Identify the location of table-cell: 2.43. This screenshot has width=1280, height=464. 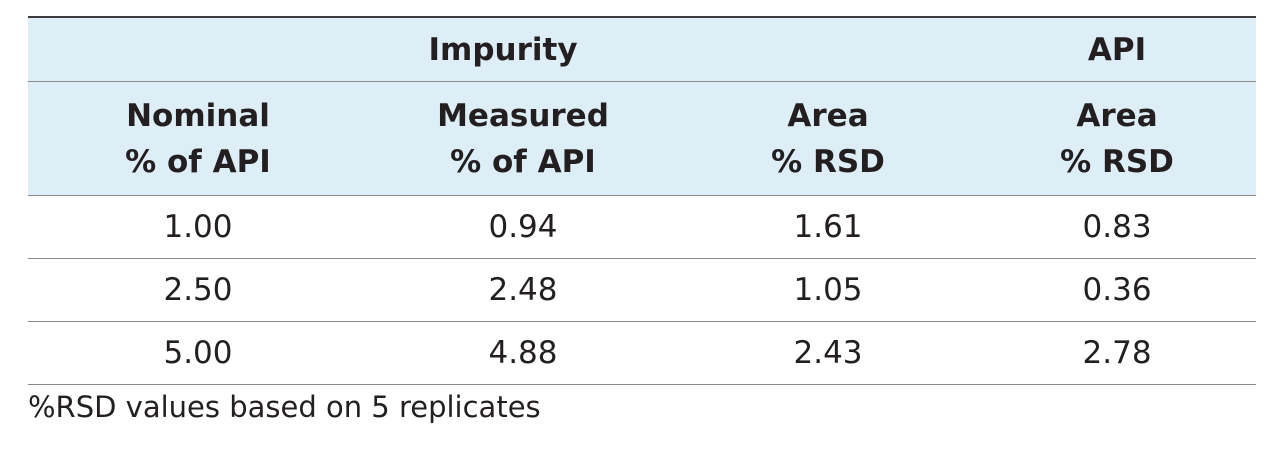
(828, 353).